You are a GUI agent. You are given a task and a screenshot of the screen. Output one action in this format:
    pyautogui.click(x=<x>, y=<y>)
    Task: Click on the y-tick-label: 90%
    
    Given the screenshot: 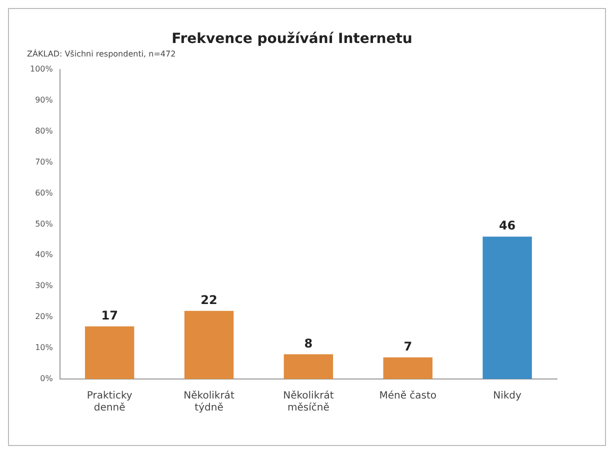 What is the action you would take?
    pyautogui.click(x=44, y=99)
    